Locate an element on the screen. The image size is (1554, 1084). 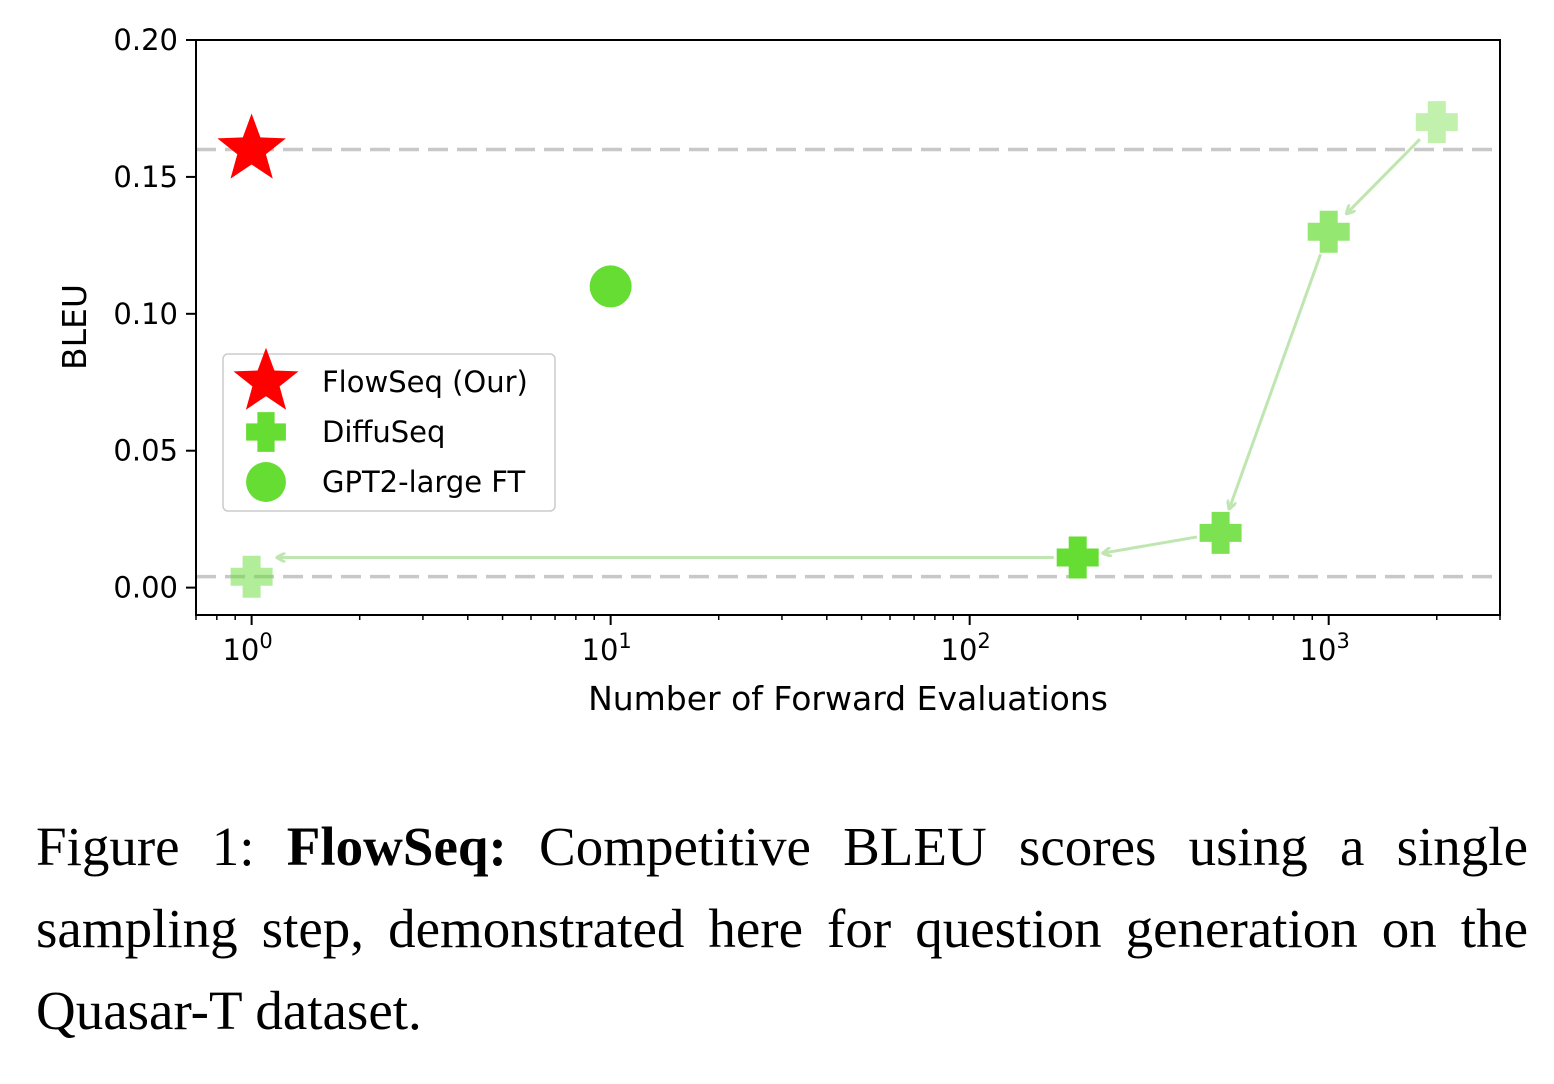
x-tick-label: 10³ is located at coordinates (1325, 648).